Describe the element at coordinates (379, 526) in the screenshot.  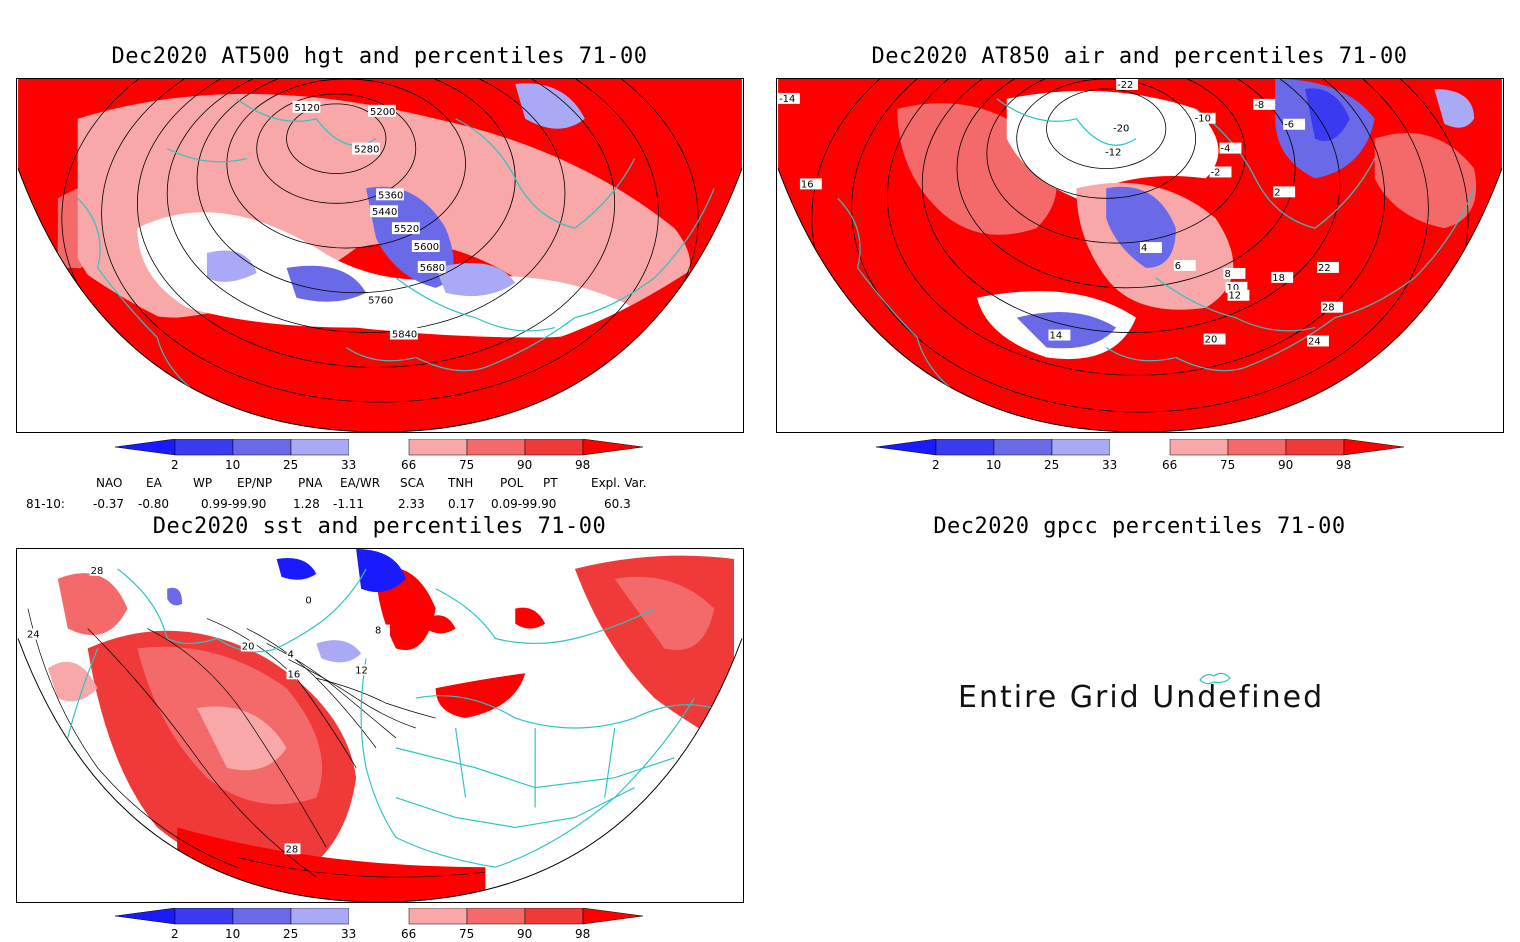
I see `panel-title-sst: Dec2020 sst and percentiles 71-00` at that location.